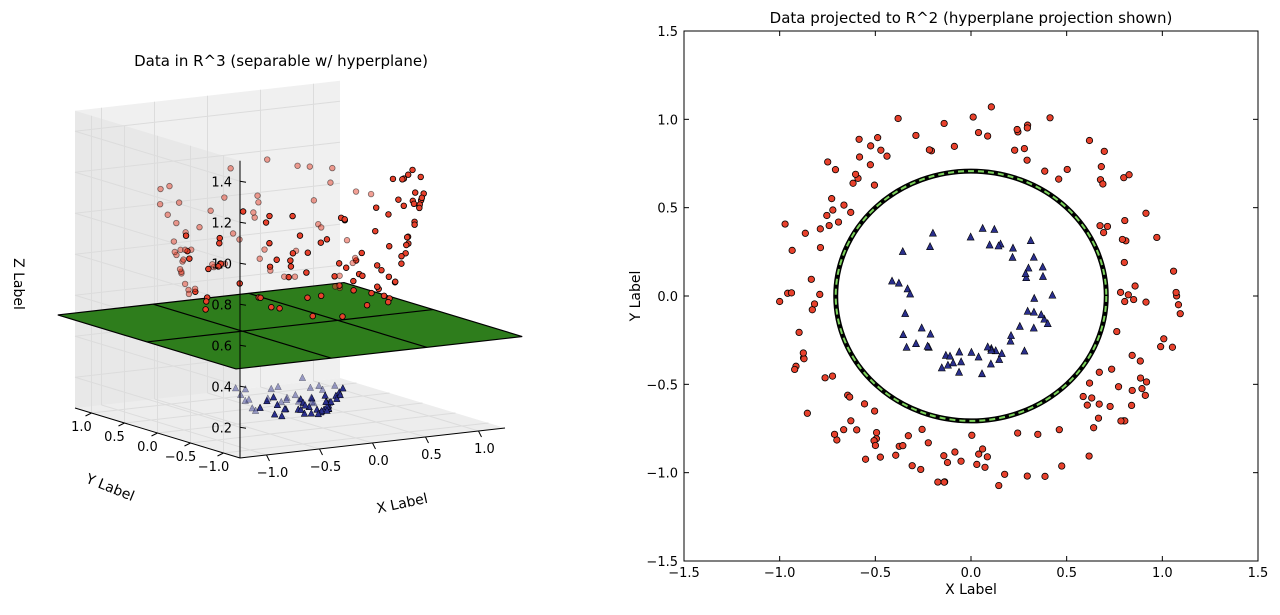  I want to click on chart-3d-ylabel: Y Label, so click(110, 488).